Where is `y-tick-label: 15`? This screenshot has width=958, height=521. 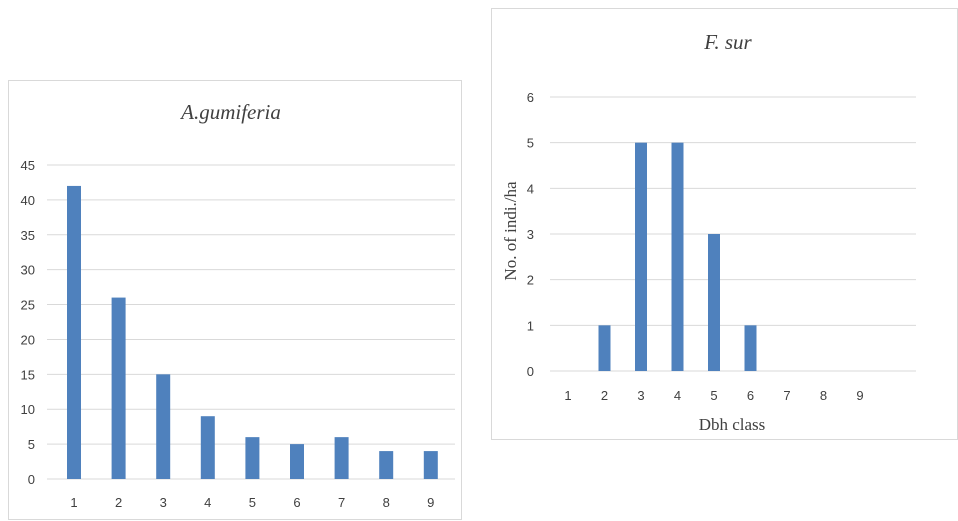
y-tick-label: 15 is located at coordinates (28, 374).